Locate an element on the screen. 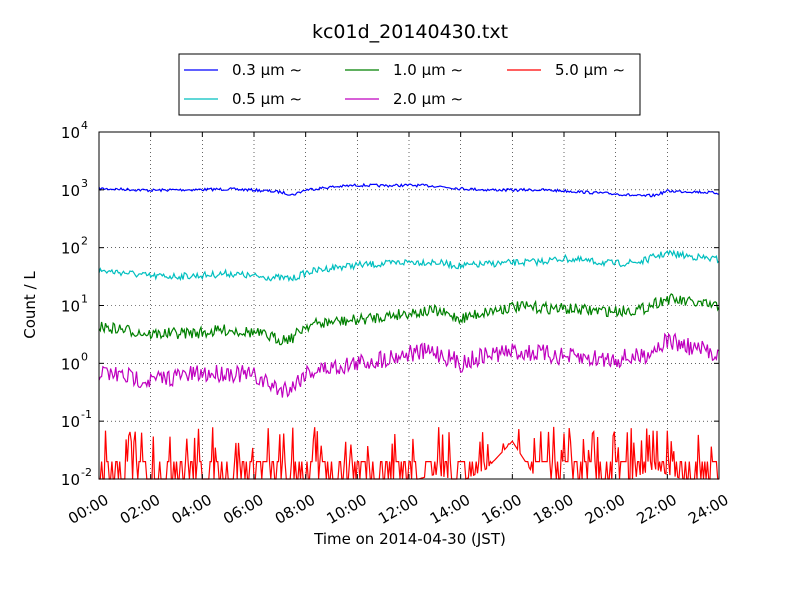  y-tick-label: 10 1 is located at coordinates (74, 304).